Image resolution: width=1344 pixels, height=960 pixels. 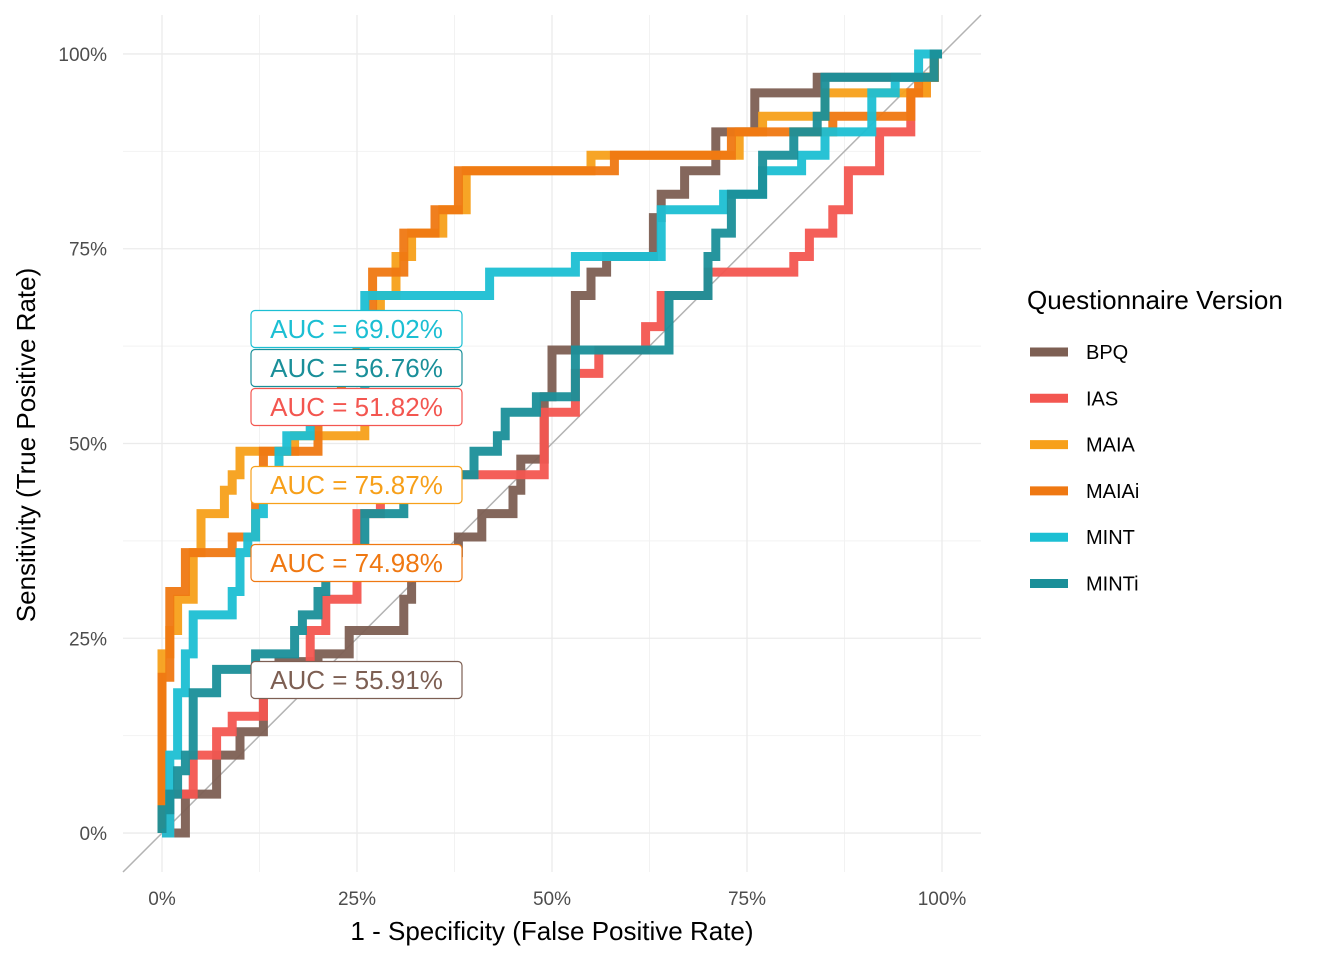 I want to click on legend-item-ias: IAS, so click(x=1074, y=399).